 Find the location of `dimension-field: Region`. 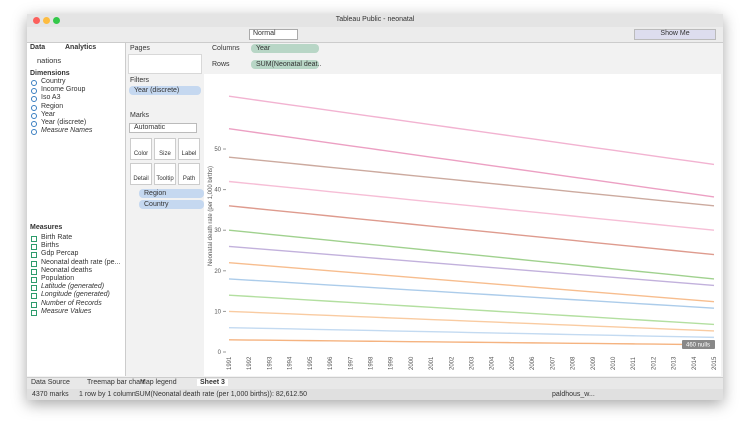

dimension-field: Region is located at coordinates (52, 106).